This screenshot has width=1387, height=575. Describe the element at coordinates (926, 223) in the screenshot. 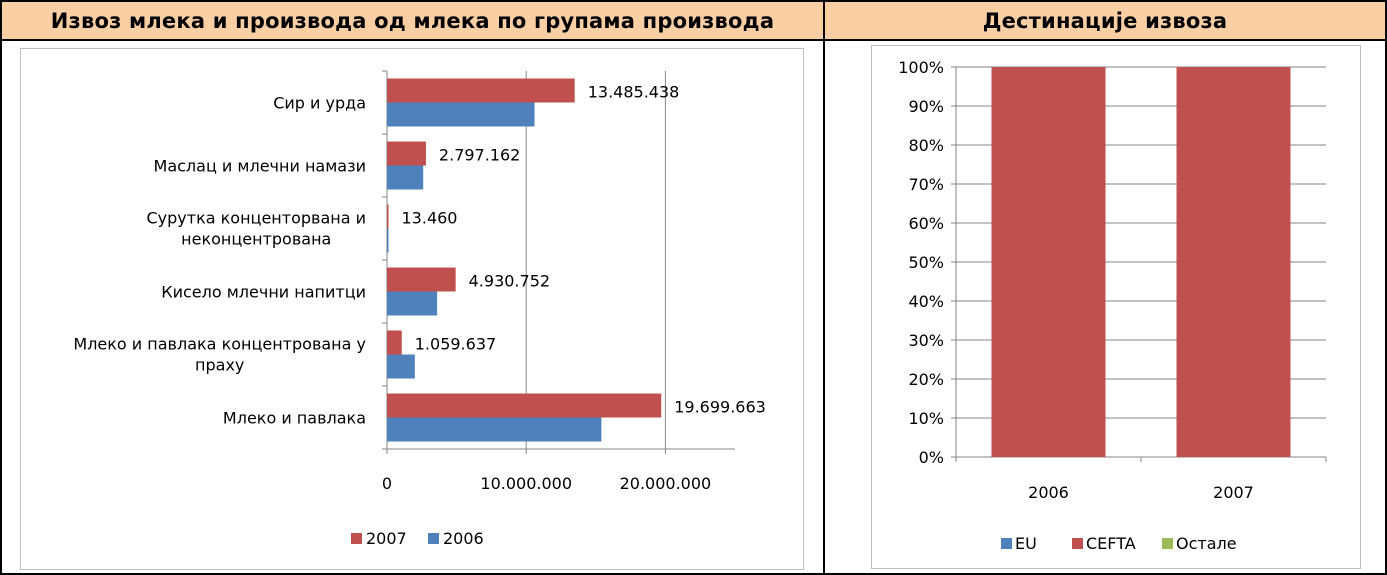

I see `y-tick-label: 60%` at that location.